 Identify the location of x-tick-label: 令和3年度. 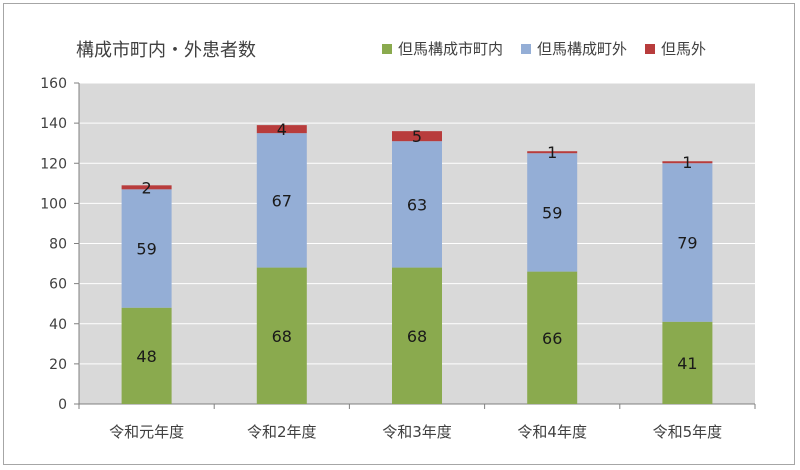
(417, 432).